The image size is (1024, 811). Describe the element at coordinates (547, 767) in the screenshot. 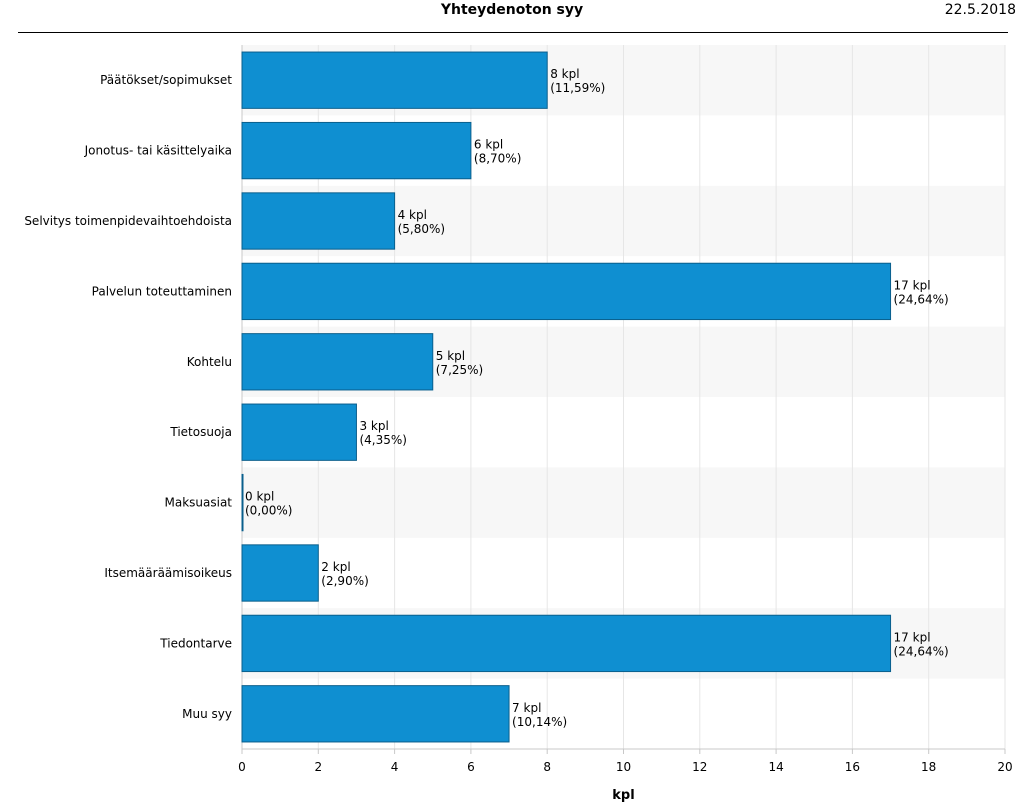

I see `x-tick-label: 8` at that location.